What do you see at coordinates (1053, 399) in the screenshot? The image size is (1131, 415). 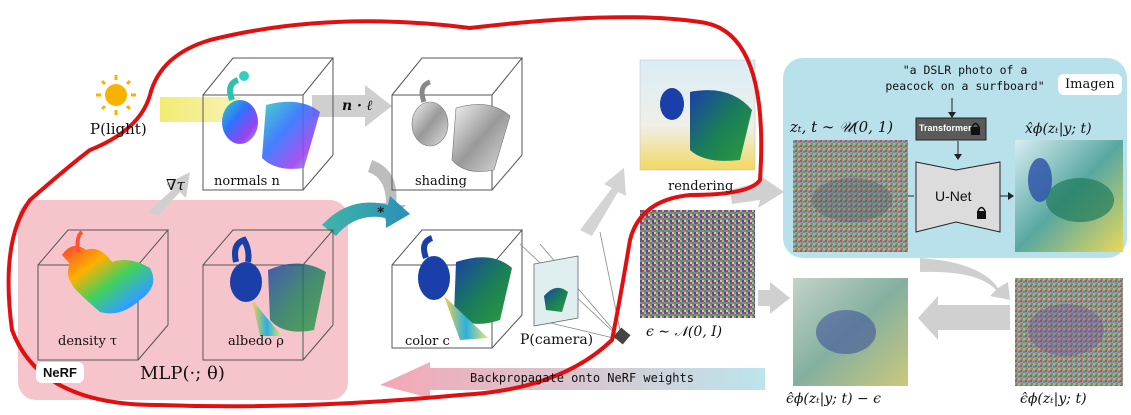 I see `eps-hat-label: ϵ̂ϕ(zₜ|y; t)` at bounding box center [1053, 399].